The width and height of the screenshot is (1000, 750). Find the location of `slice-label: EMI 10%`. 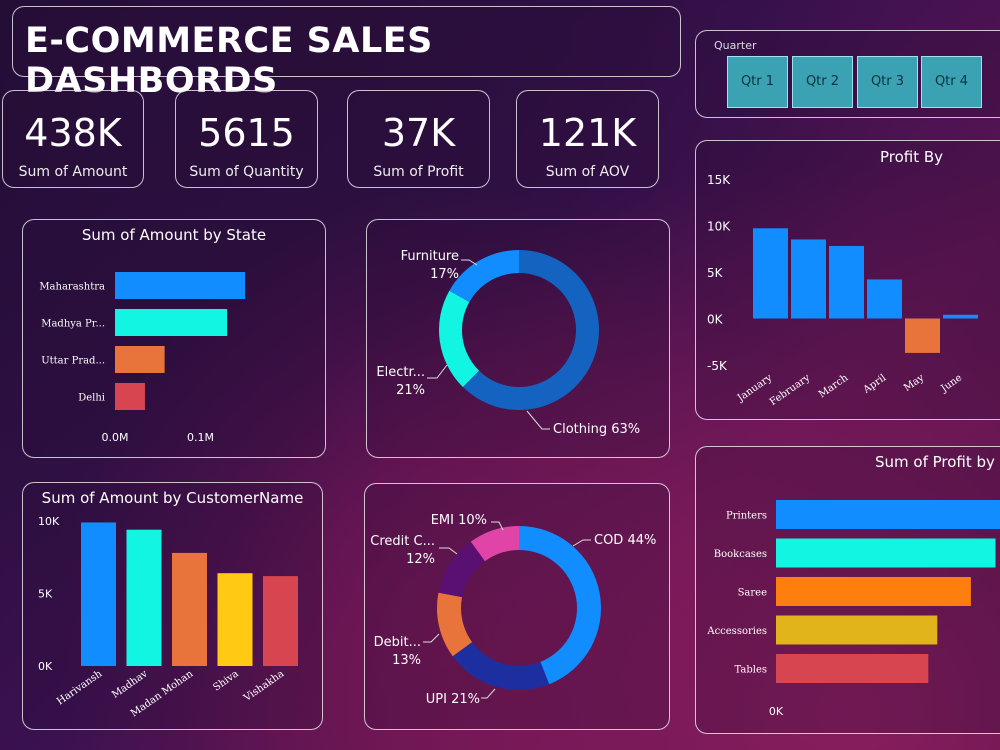

slice-label: EMI 10% is located at coordinates (459, 520).